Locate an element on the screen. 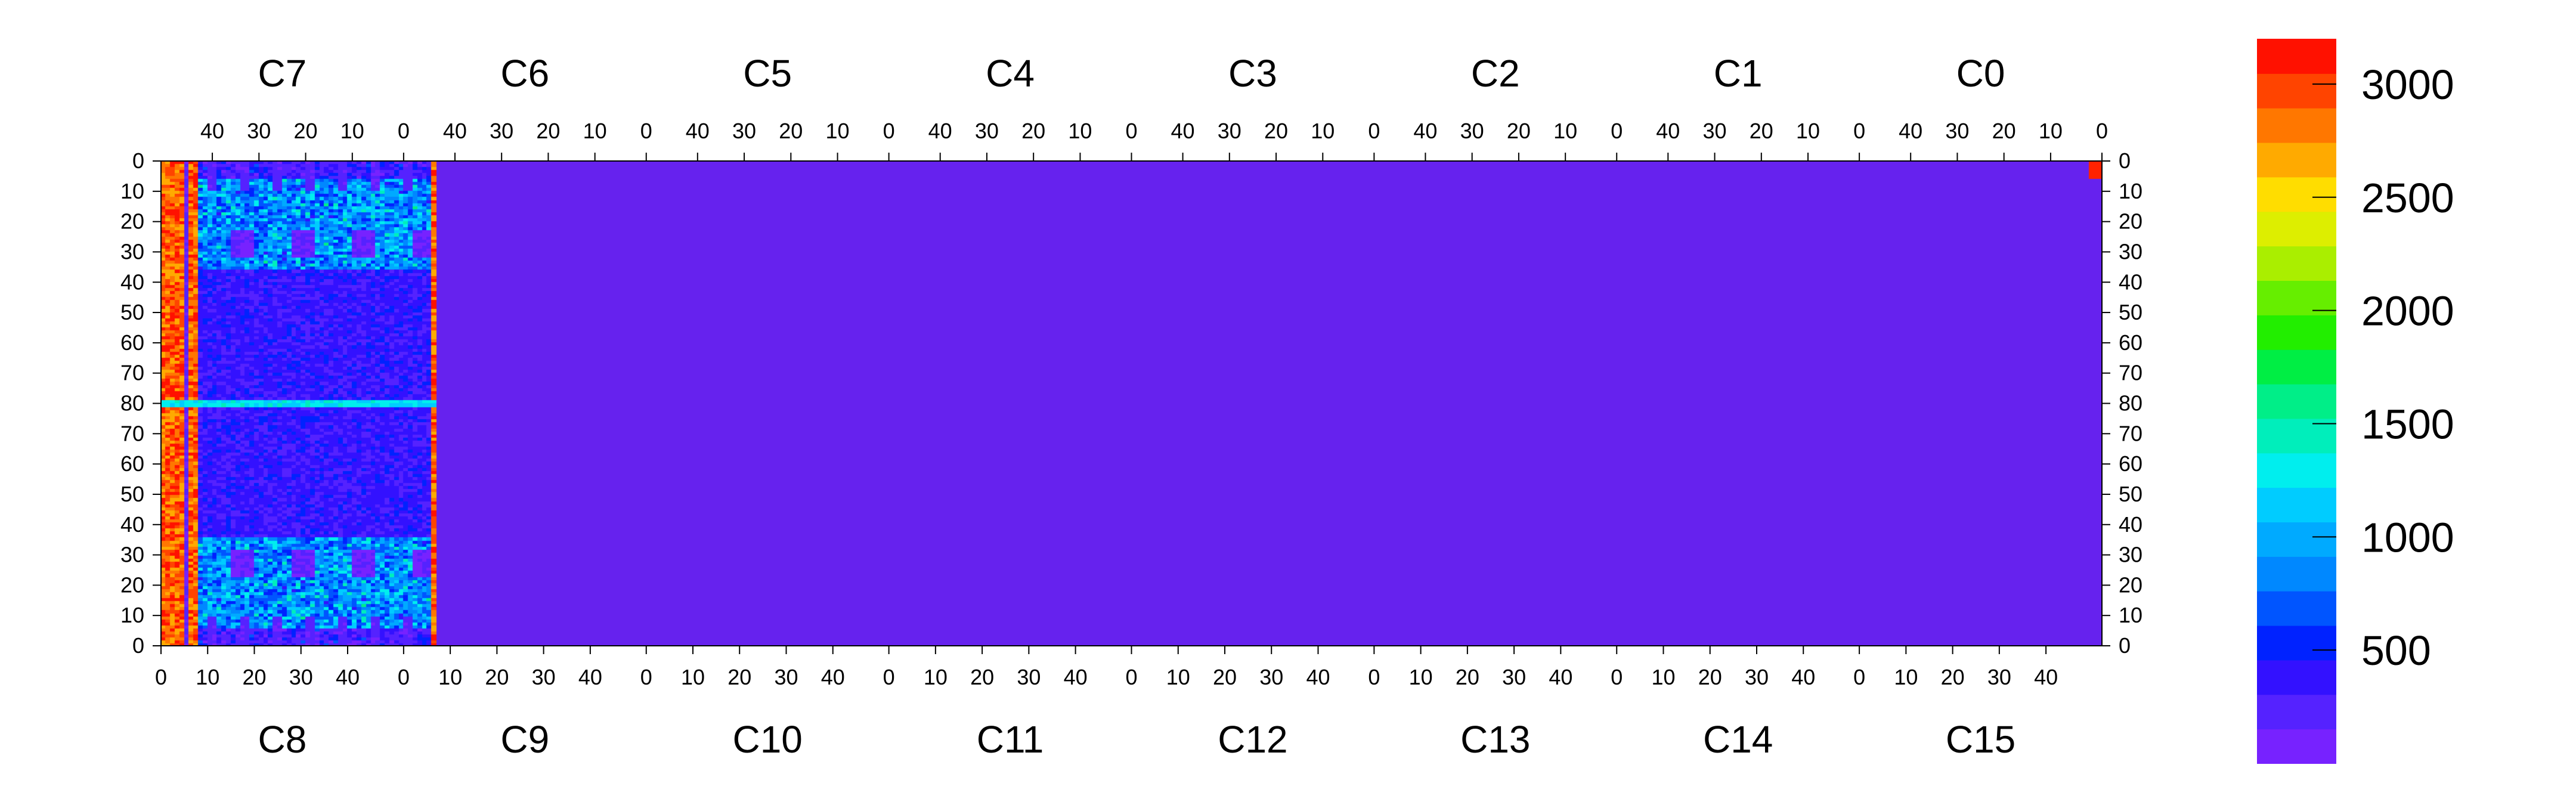 The width and height of the screenshot is (2576, 805). right-tick-label: 20 is located at coordinates (2131, 584).